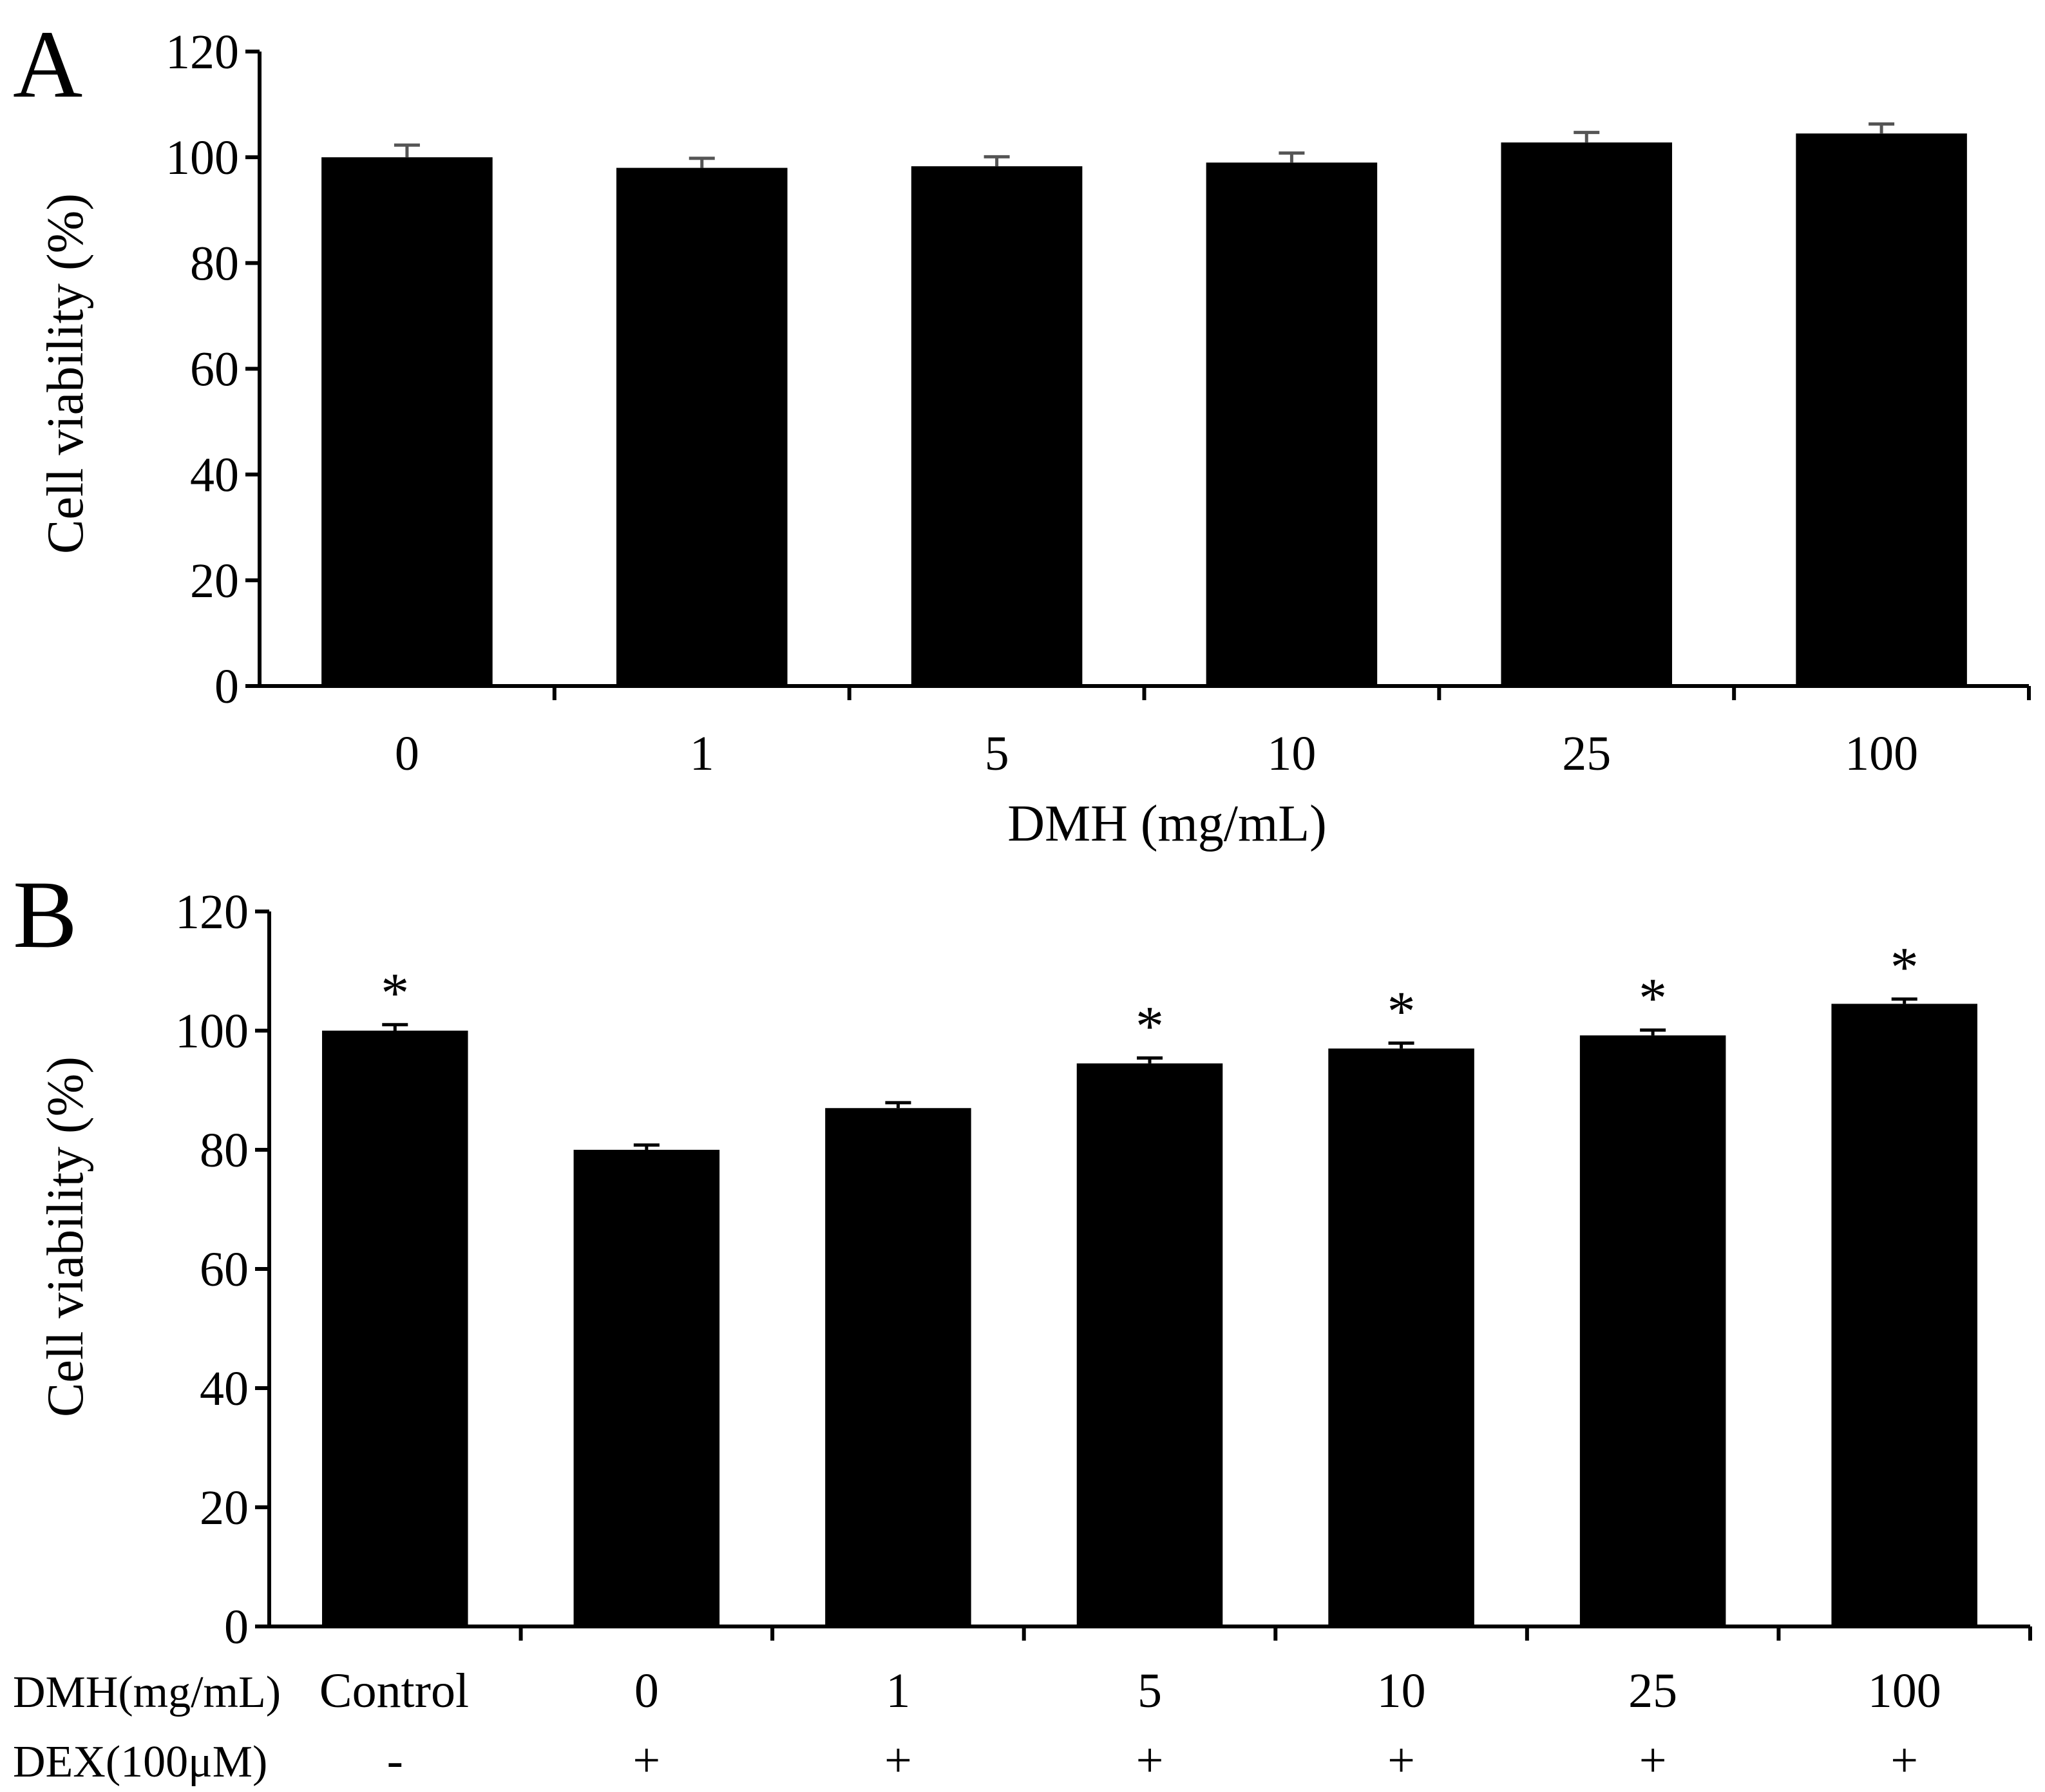  I want to click on panel-b-error-bars, so click(1150, 1073).